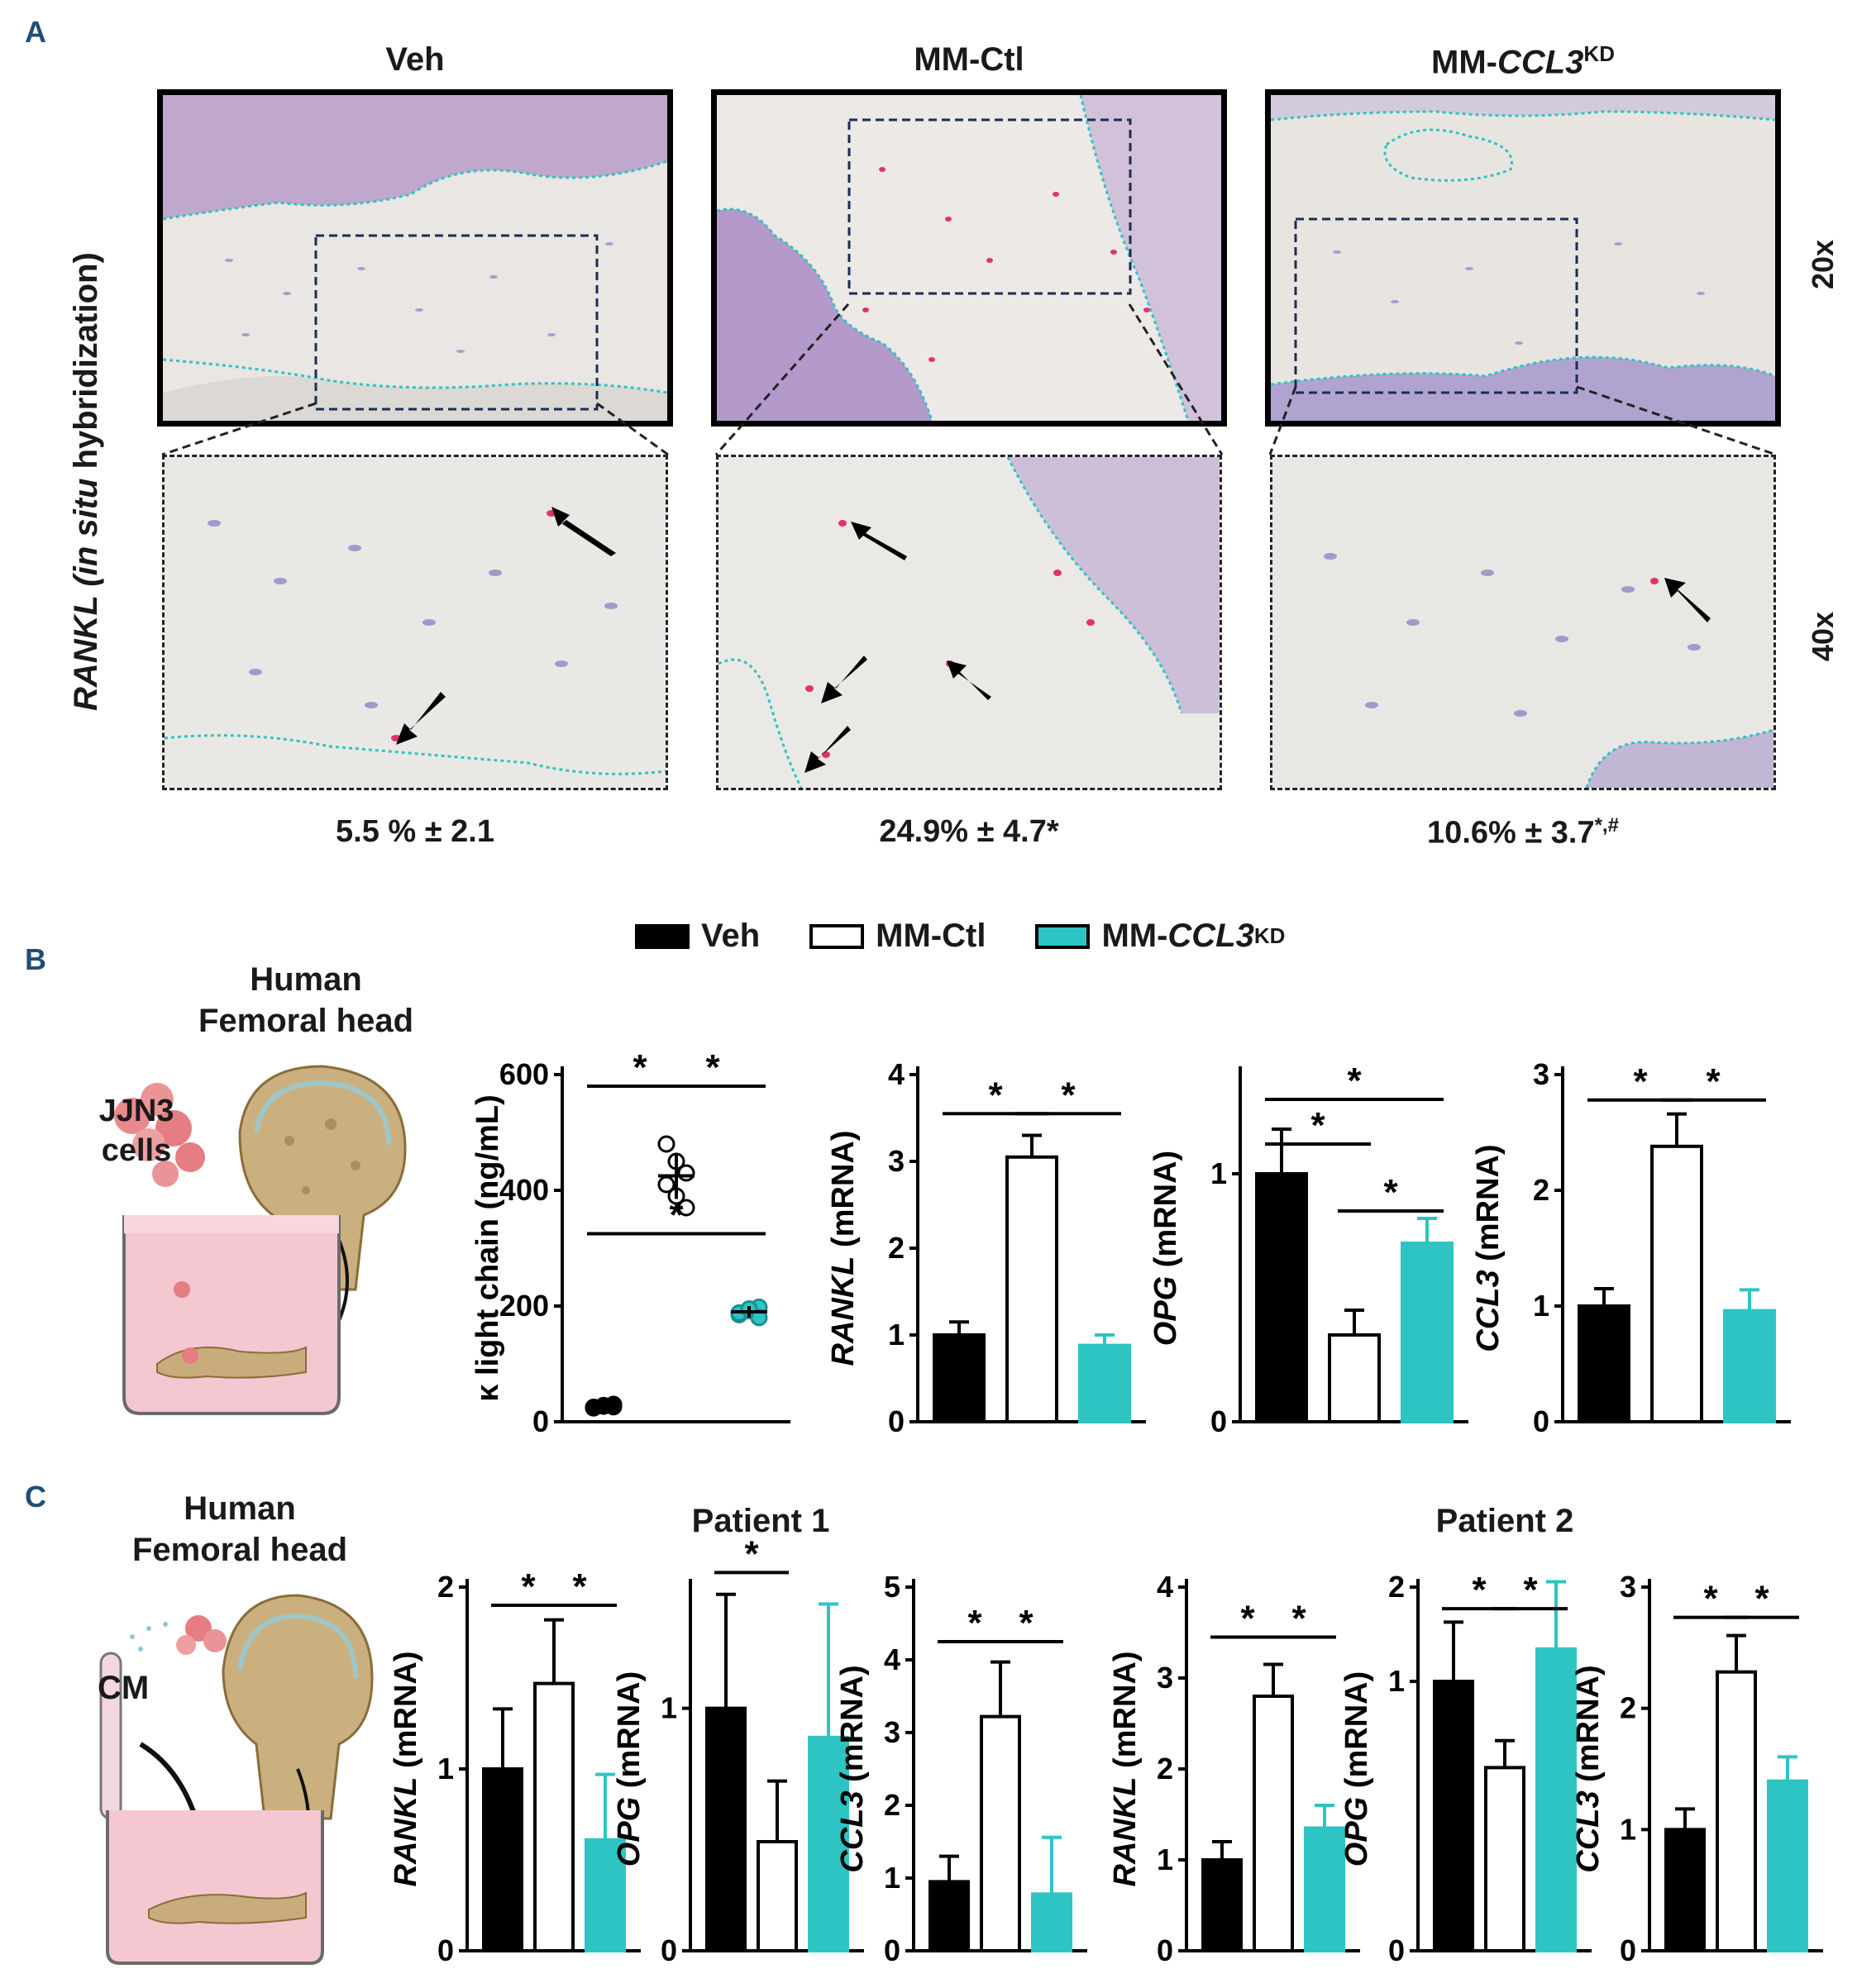 The image size is (1857, 1988). Describe the element at coordinates (1631, 1247) in the screenshot. I see `chart-b-ccl3: 0 1 2 3 CCL3 (mRNA) * *` at that location.